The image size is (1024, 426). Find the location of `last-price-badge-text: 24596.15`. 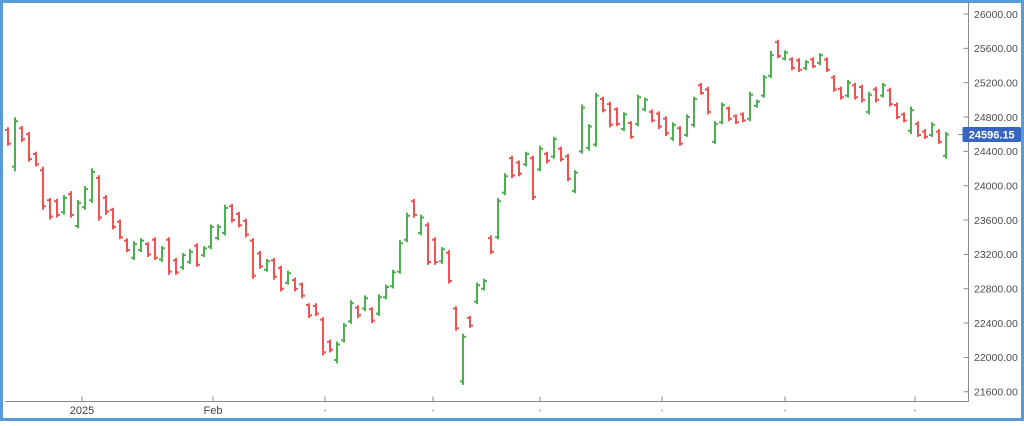

last-price-badge-text: 24596.15 is located at coordinates (992, 135).